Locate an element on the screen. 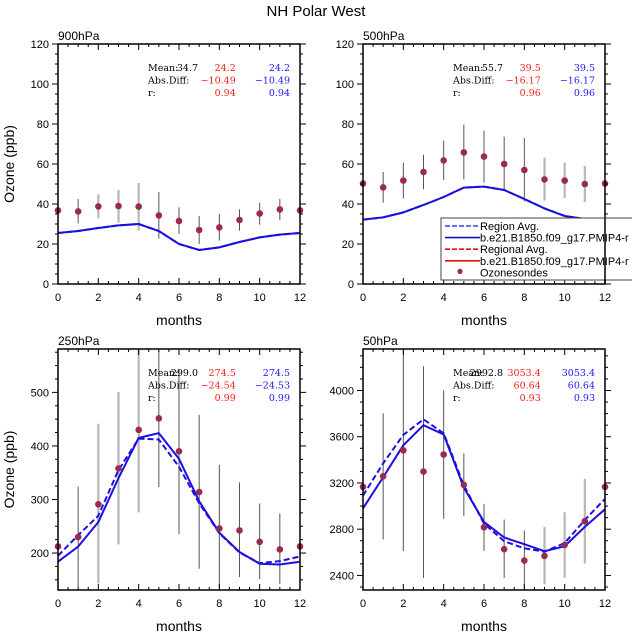 The height and width of the screenshot is (638, 632). stat-ref-value: 24.2 is located at coordinates (225, 68).